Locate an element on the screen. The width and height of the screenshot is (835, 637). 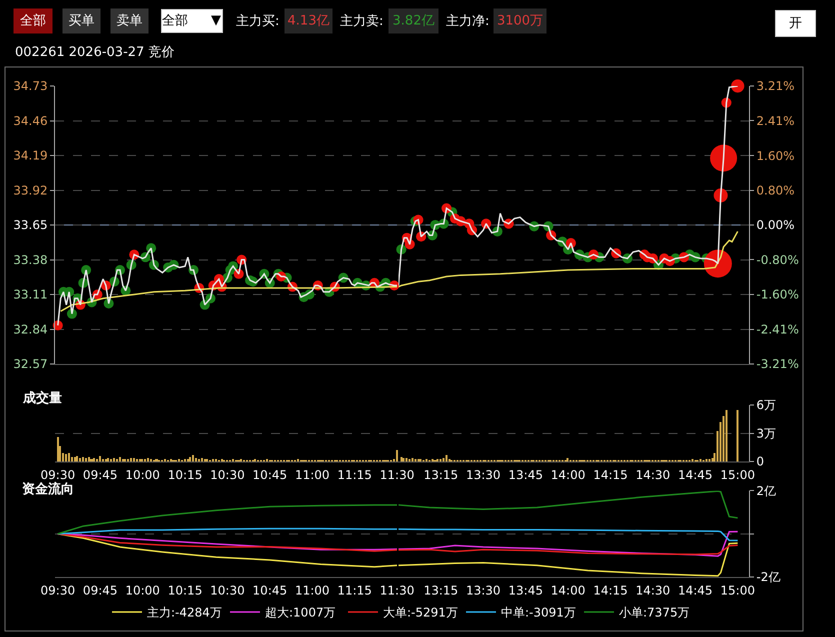
y2-tick-label: -3.21% is located at coordinates (777, 364).